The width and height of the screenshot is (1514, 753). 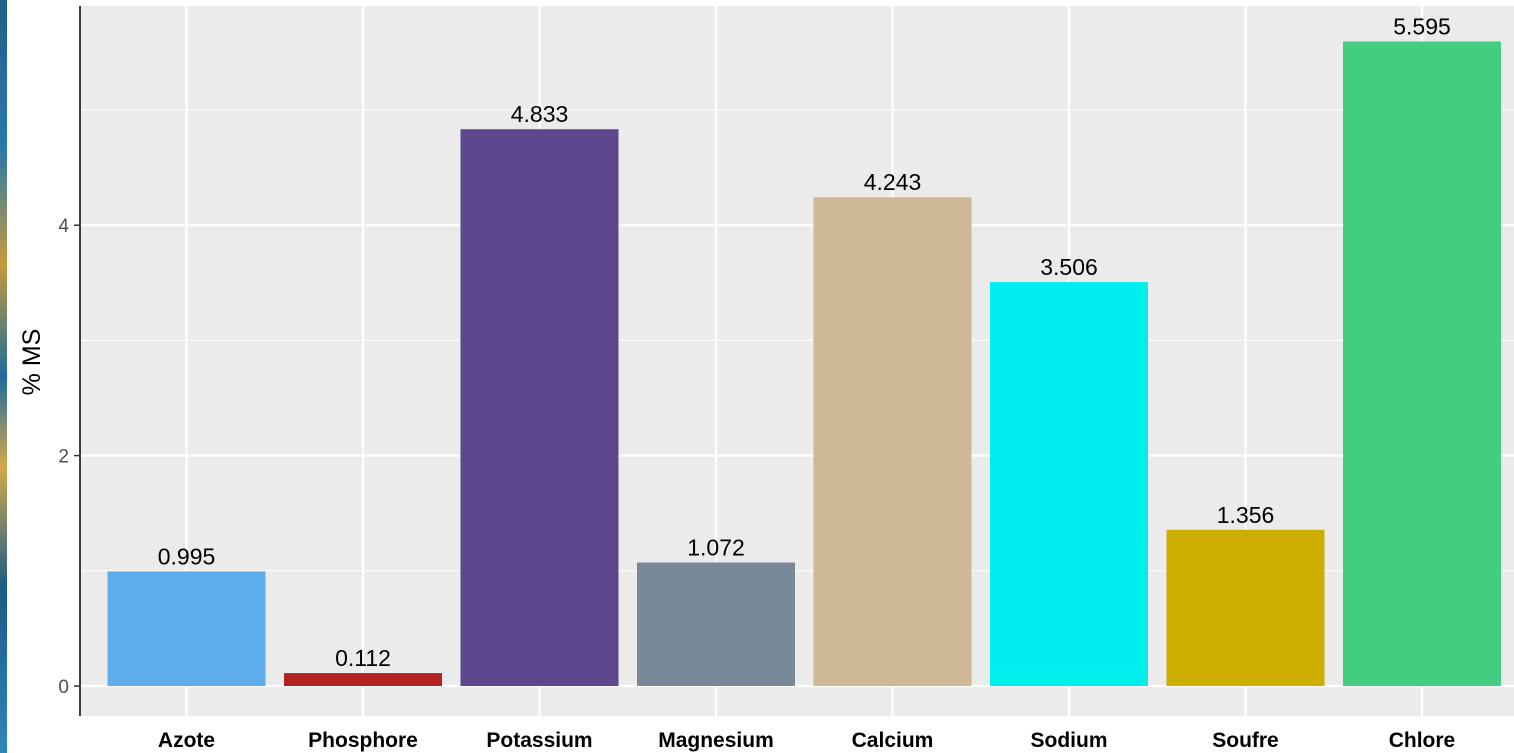 What do you see at coordinates (716, 624) in the screenshot?
I see `bar-magnesium` at bounding box center [716, 624].